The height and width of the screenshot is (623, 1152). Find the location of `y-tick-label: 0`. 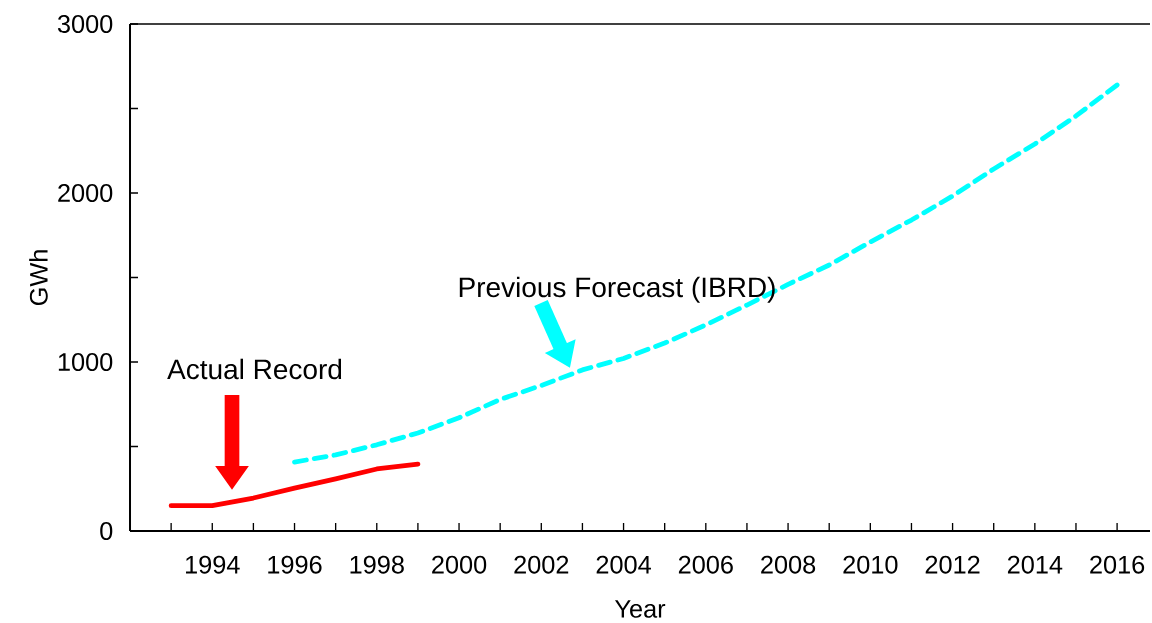

y-tick-label: 0 is located at coordinates (106, 531).